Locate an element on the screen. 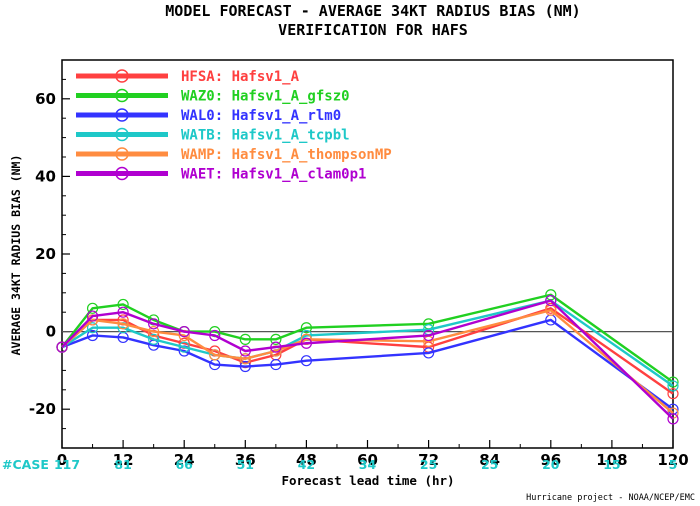 The width and height of the screenshot is (700, 506). x-tick-label: 72 is located at coordinates (428, 460).